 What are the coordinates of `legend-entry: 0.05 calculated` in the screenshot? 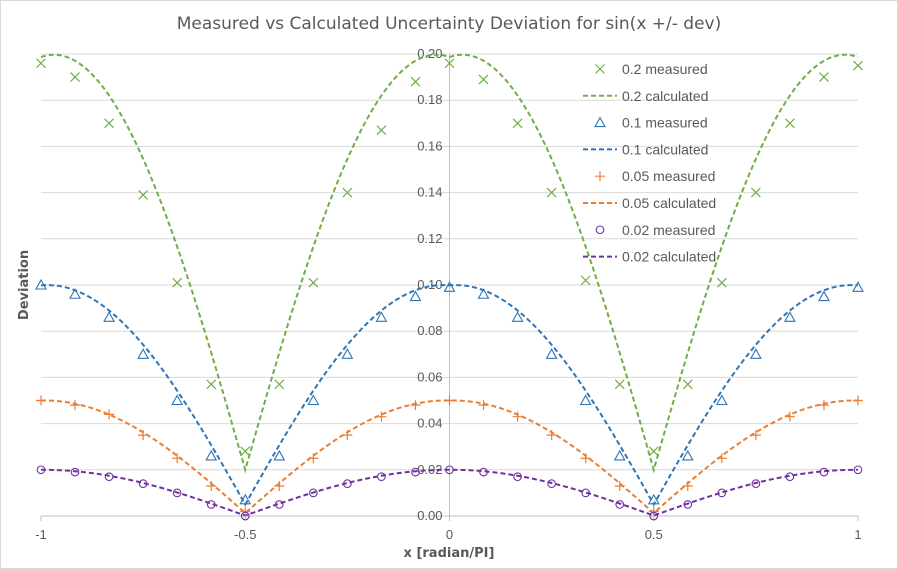 It's located at (649, 203).